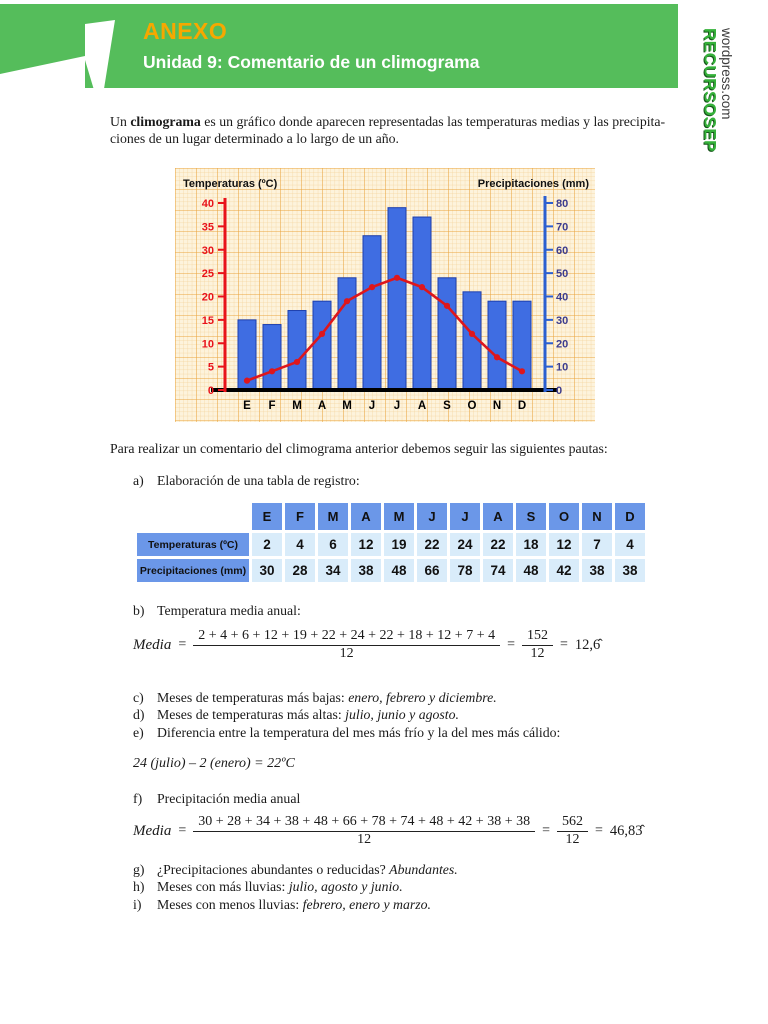  Describe the element at coordinates (300, 516) in the screenshot. I see `month-header: F` at that location.